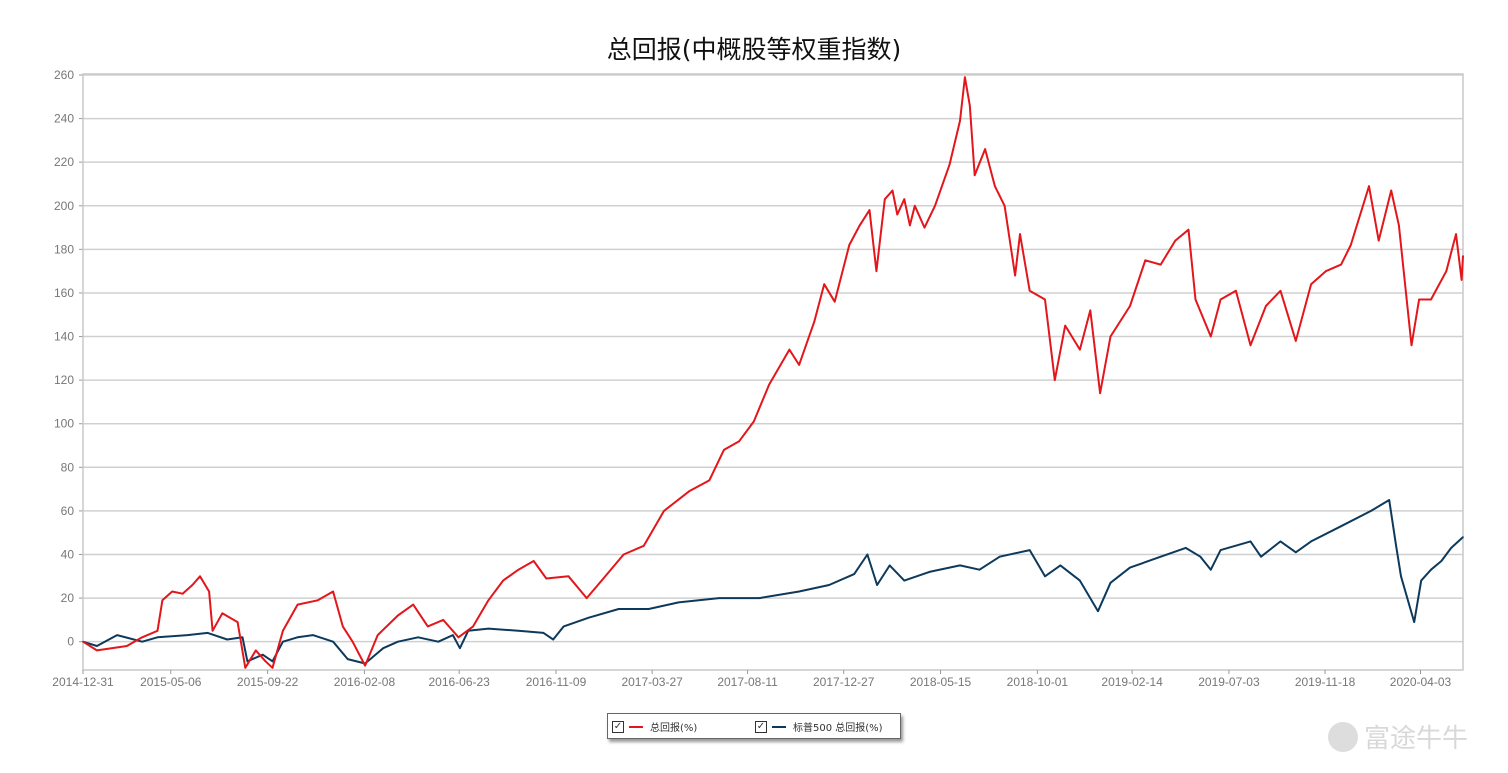  What do you see at coordinates (654, 726) in the screenshot?
I see `legend-item-total-return: ✓ 总回报(%)` at bounding box center [654, 726].